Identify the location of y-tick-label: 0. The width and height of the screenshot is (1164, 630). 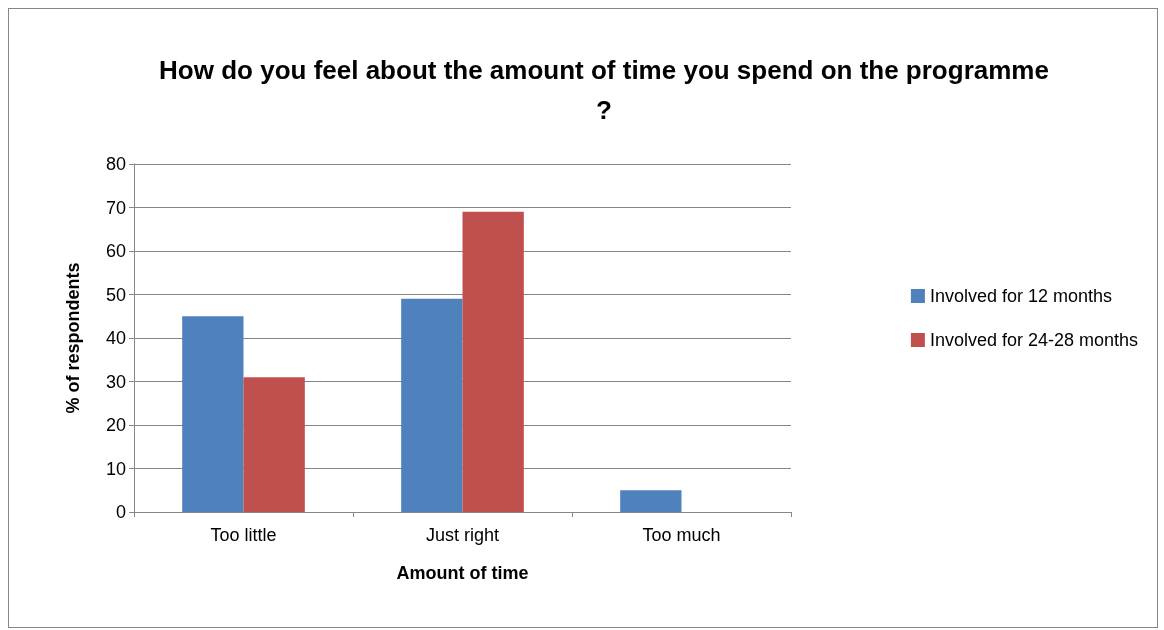
(120, 512).